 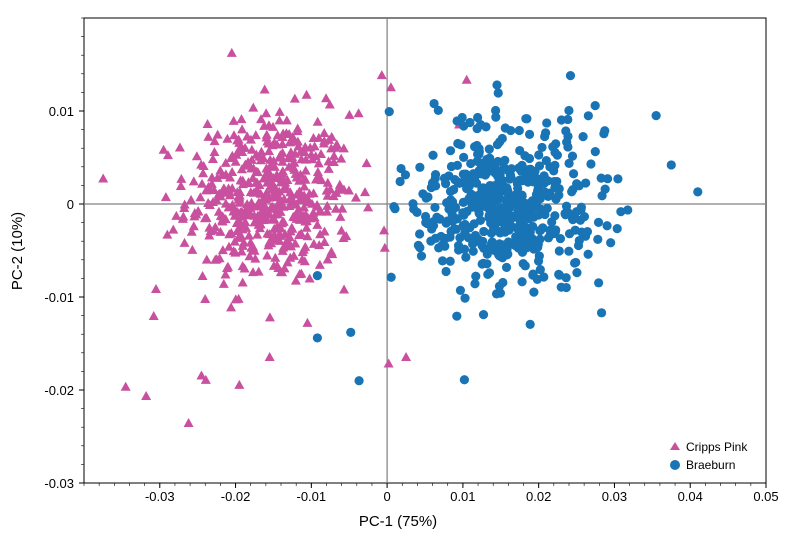 What do you see at coordinates (614, 496) in the screenshot?
I see `x-tick-label: 0.03` at bounding box center [614, 496].